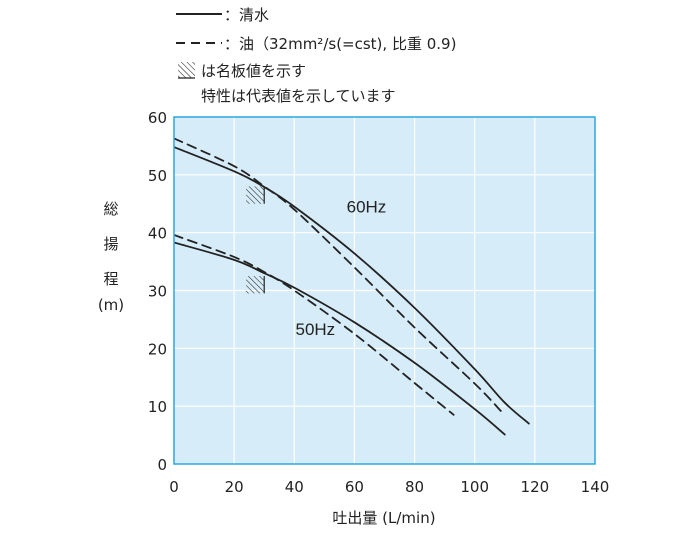 This screenshot has height=538, width=700. I want to click on y-axis-title: 総 揚 程 (m), so click(111, 257).